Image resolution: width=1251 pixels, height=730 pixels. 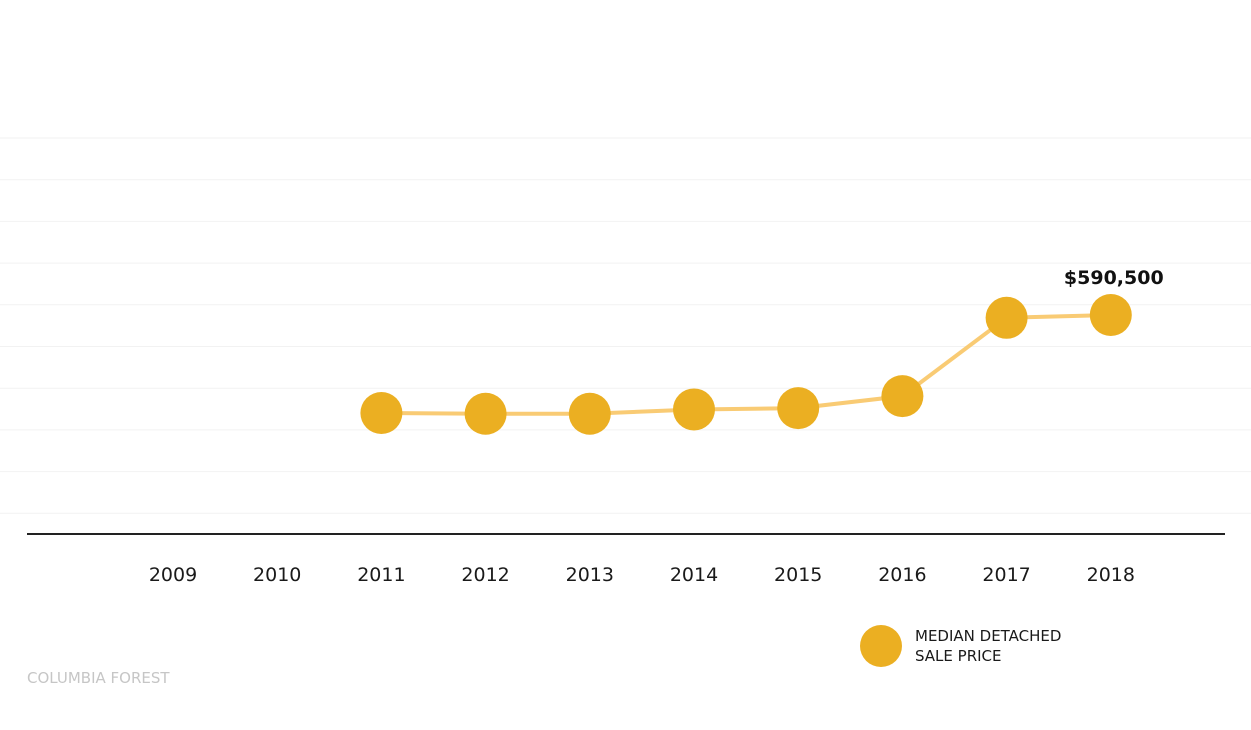 What do you see at coordinates (485, 575) in the screenshot?
I see `x-tick-label: 2012` at bounding box center [485, 575].